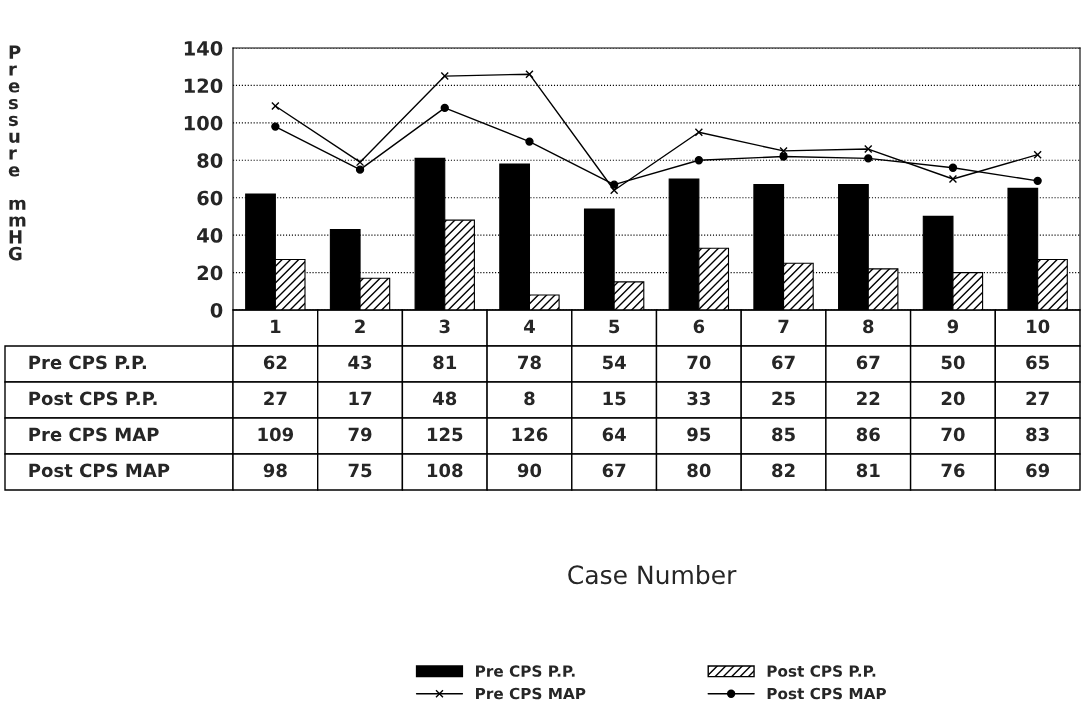 This screenshot has height=716, width=1086. Describe the element at coordinates (614, 398) in the screenshot. I see `data-label: 15` at that location.